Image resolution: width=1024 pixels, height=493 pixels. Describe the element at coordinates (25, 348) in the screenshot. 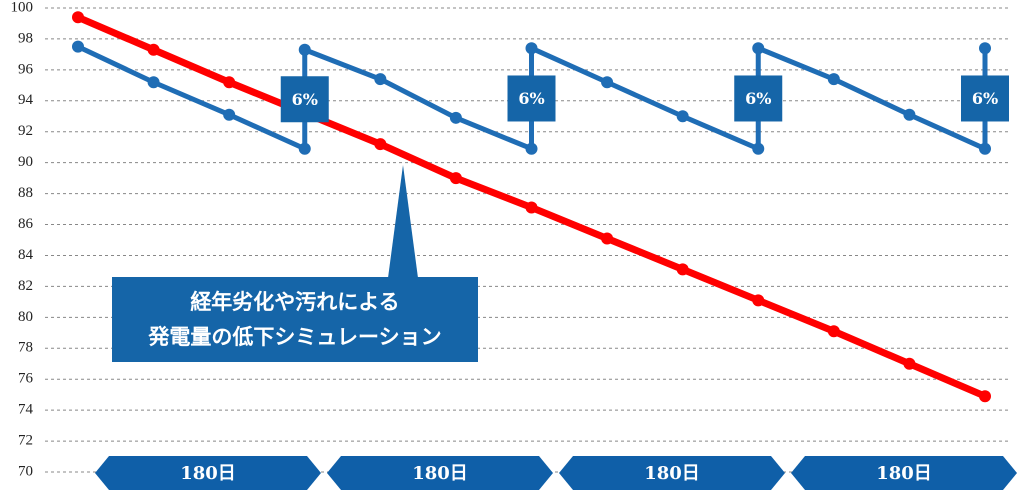

I see `y-tick-label: 78` at that location.